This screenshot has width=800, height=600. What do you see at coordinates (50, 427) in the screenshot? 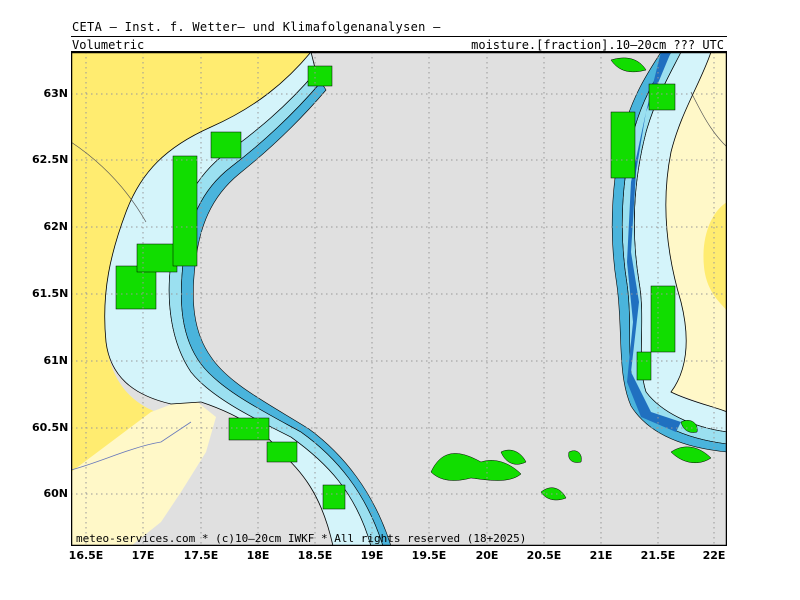
I see `lat-tick-label: 60.5N` at bounding box center [50, 427].